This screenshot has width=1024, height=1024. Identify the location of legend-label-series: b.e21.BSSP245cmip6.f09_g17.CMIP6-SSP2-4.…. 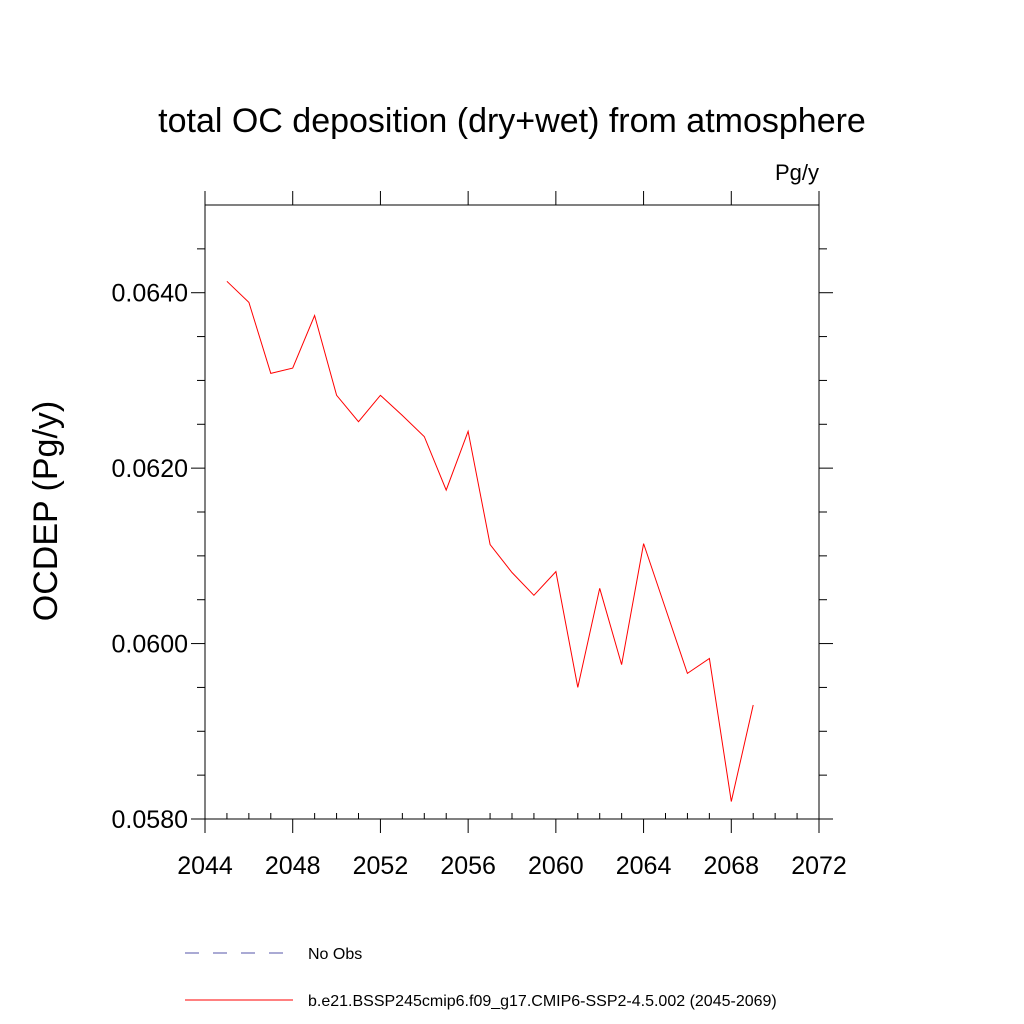
(542, 1001).